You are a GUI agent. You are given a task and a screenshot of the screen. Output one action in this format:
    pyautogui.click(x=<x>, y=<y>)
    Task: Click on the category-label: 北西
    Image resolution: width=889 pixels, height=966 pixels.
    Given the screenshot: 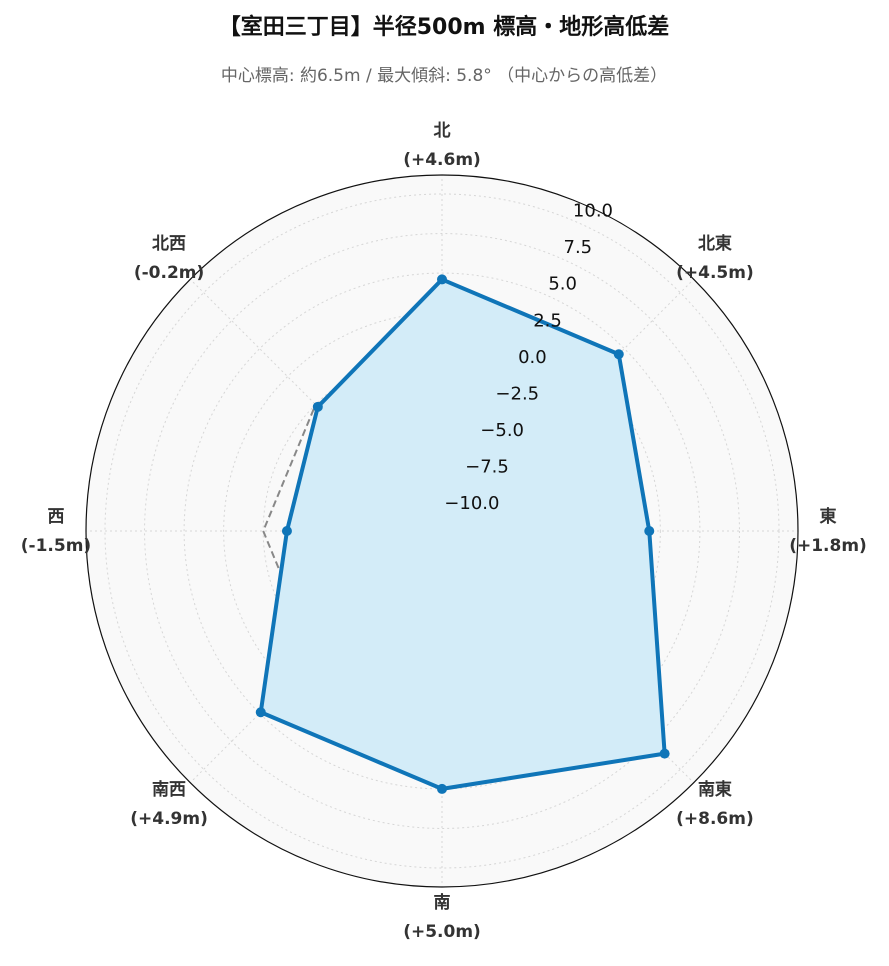 What is the action you would take?
    pyautogui.click(x=169, y=244)
    